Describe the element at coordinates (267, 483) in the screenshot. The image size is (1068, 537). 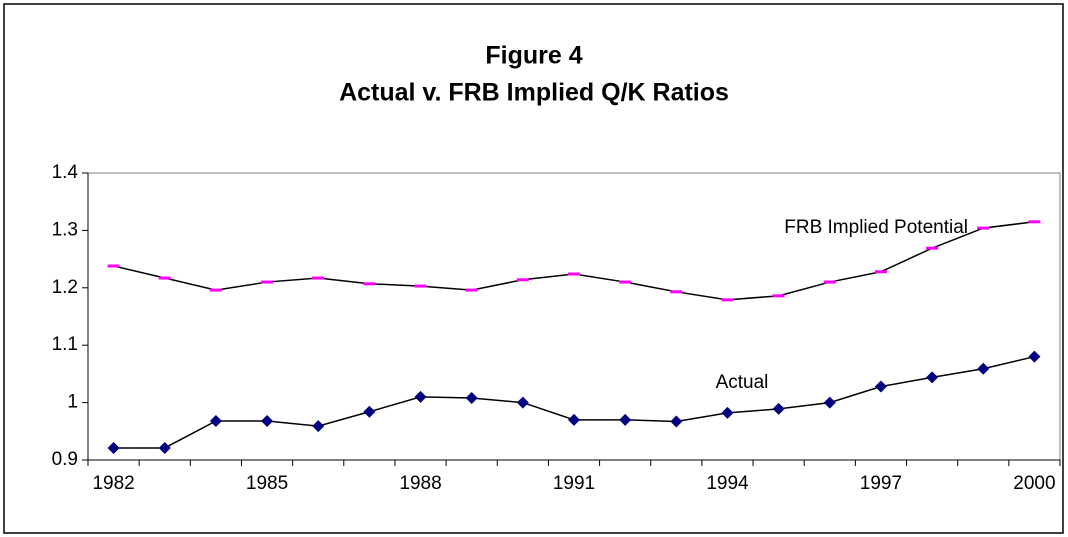
I see `x-tick-label: 1985` at that location.